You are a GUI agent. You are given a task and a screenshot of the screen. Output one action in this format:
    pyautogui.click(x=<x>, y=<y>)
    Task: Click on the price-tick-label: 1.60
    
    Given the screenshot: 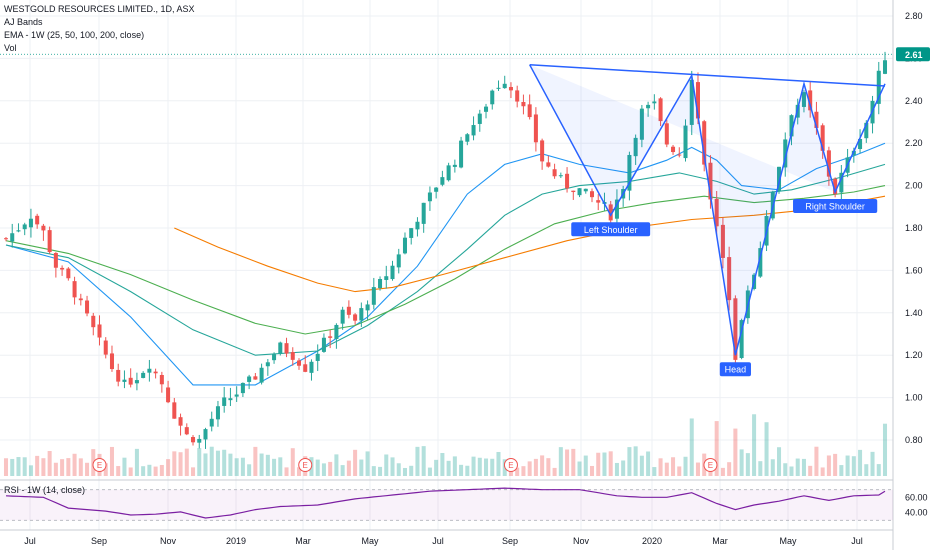 What is the action you would take?
    pyautogui.click(x=914, y=270)
    